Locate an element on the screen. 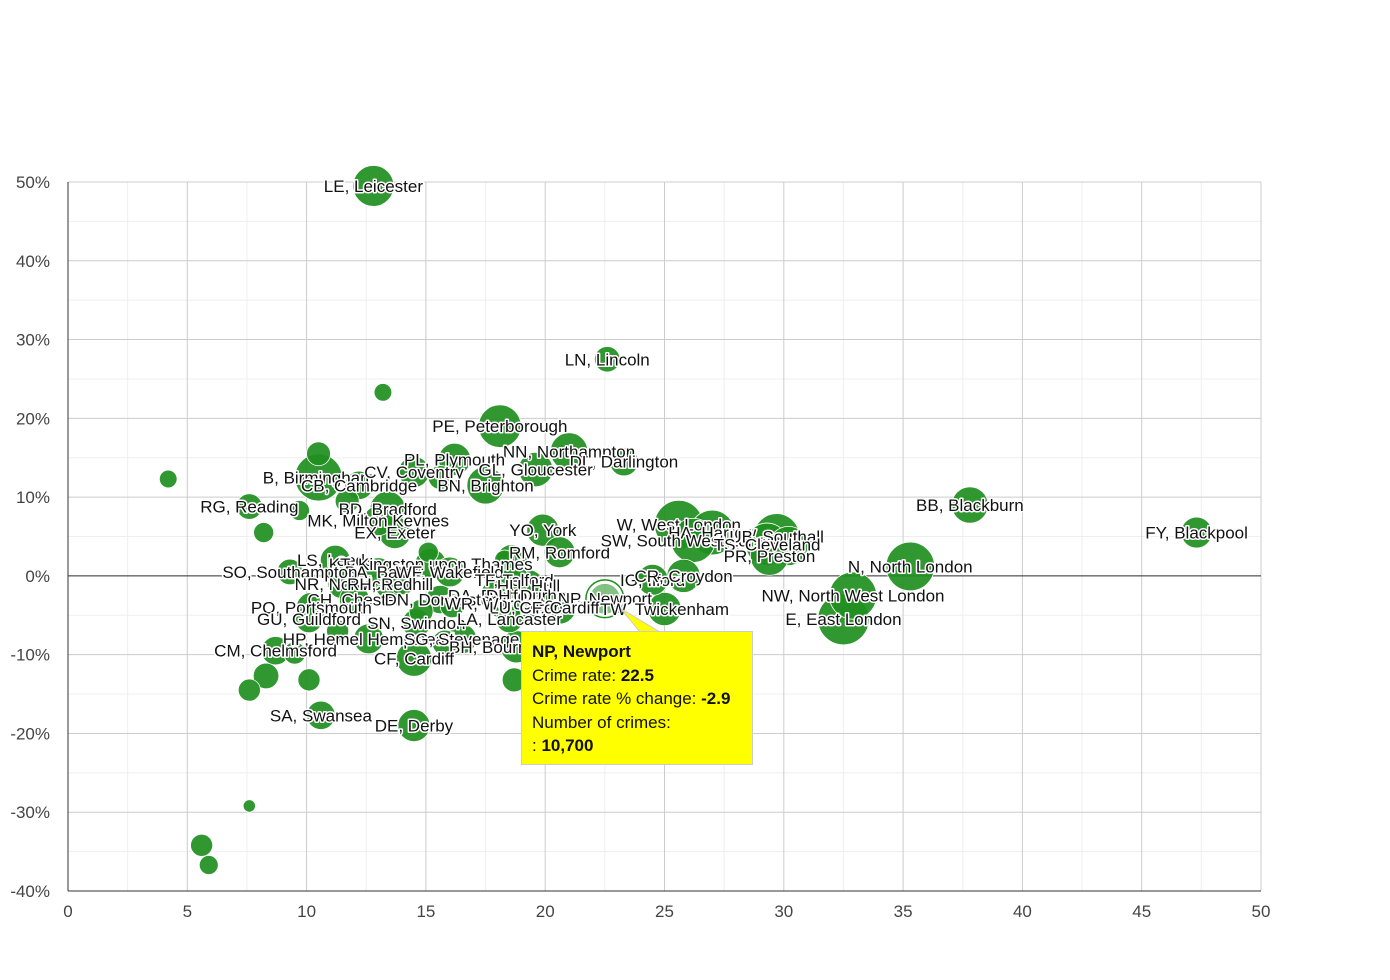 The height and width of the screenshot is (980, 1390). bubble-label: LN, Lincoln is located at coordinates (607, 359).